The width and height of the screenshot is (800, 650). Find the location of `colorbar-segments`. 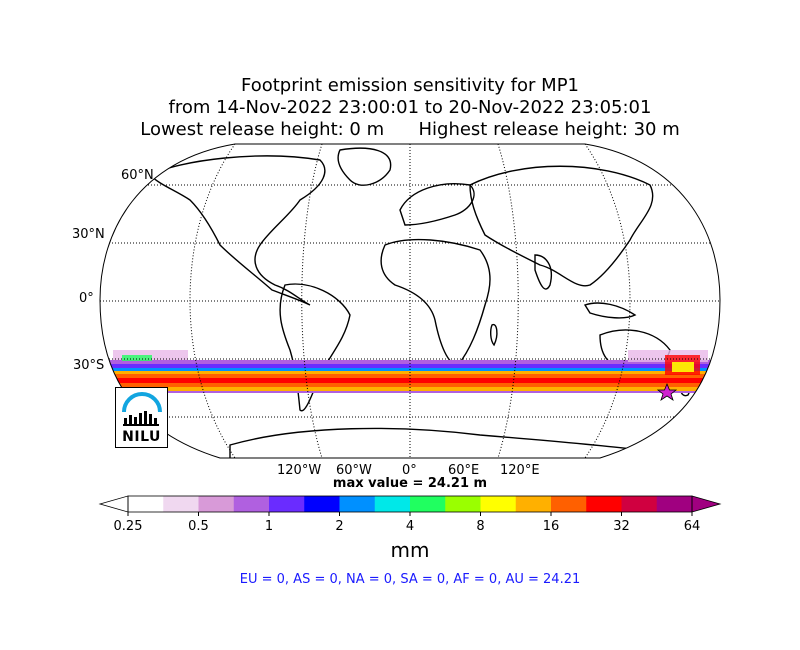

colorbar-segments is located at coordinates (410, 504).